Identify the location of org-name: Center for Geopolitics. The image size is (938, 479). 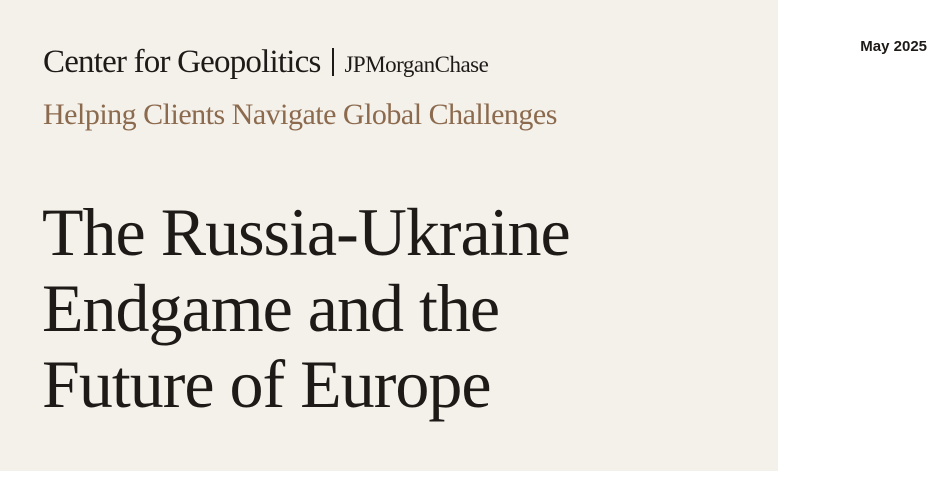
(182, 62).